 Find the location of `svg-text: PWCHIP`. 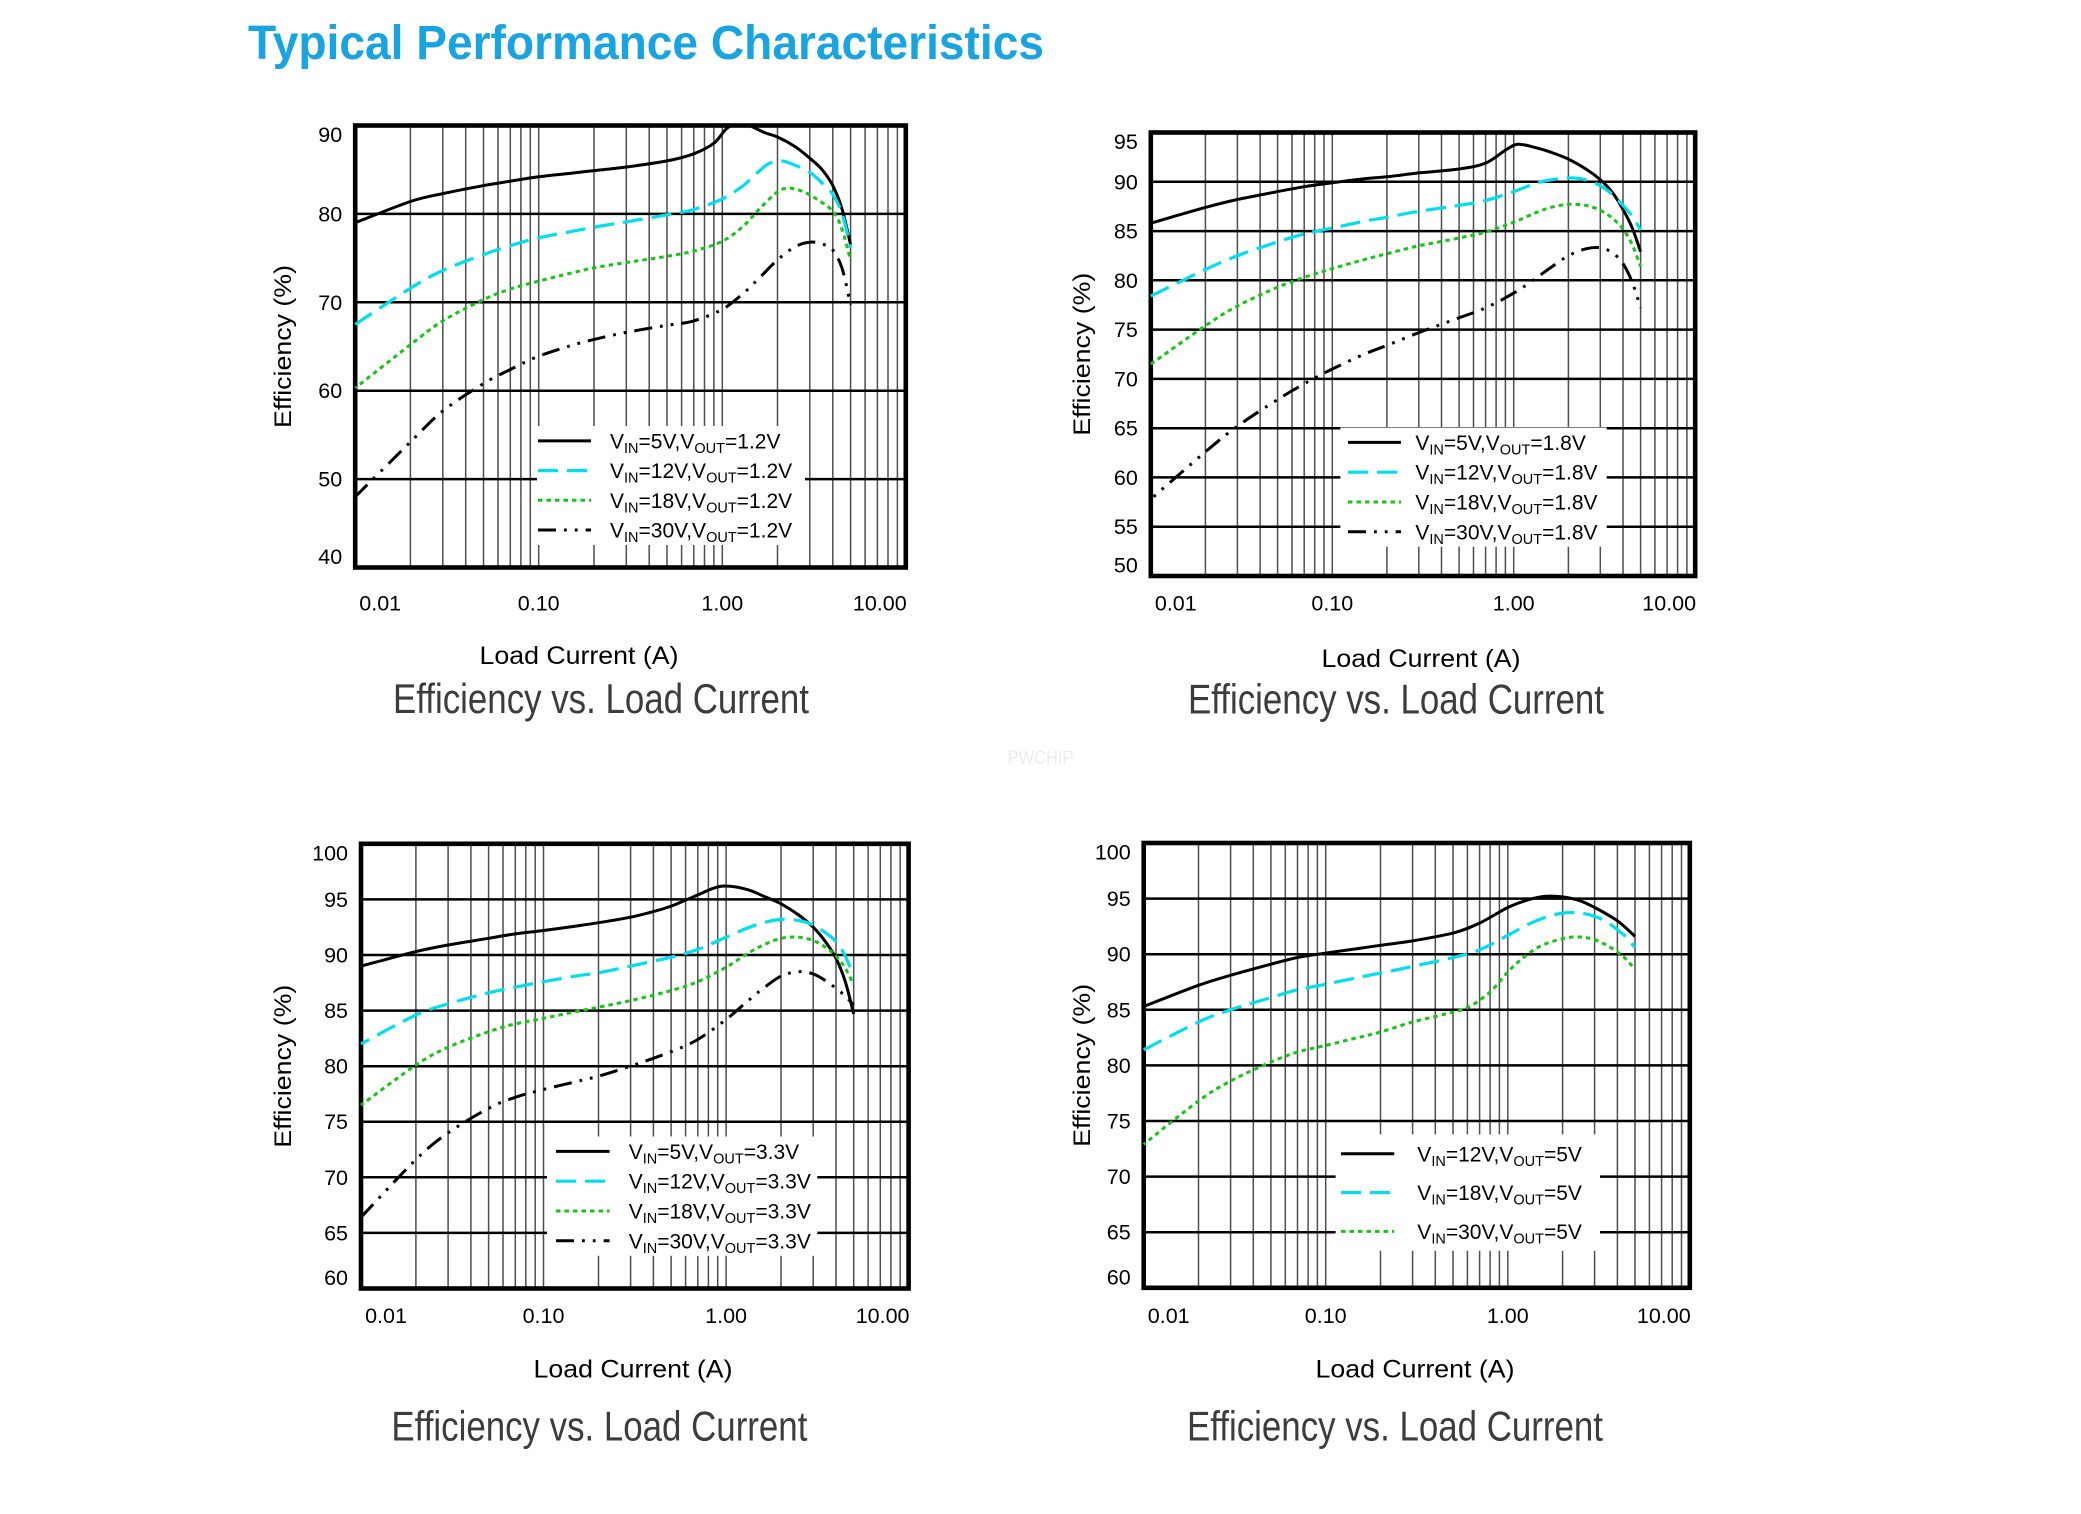

svg-text: PWCHIP is located at coordinates (1041, 758).